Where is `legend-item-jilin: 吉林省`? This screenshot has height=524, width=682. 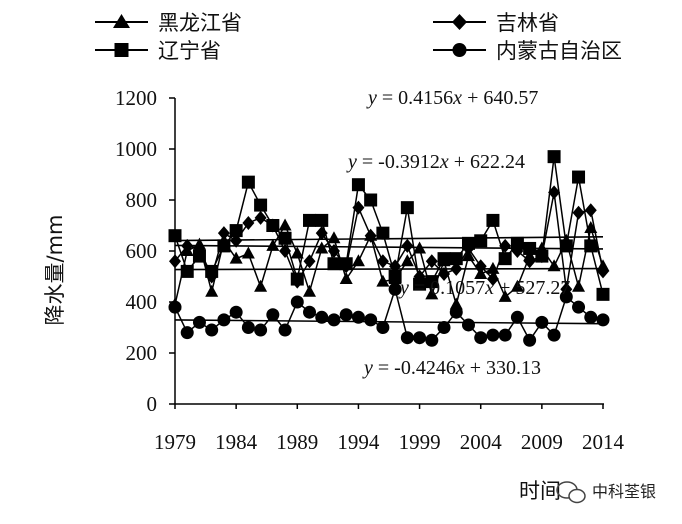 legend-item-jilin: 吉林省 is located at coordinates (496, 23).